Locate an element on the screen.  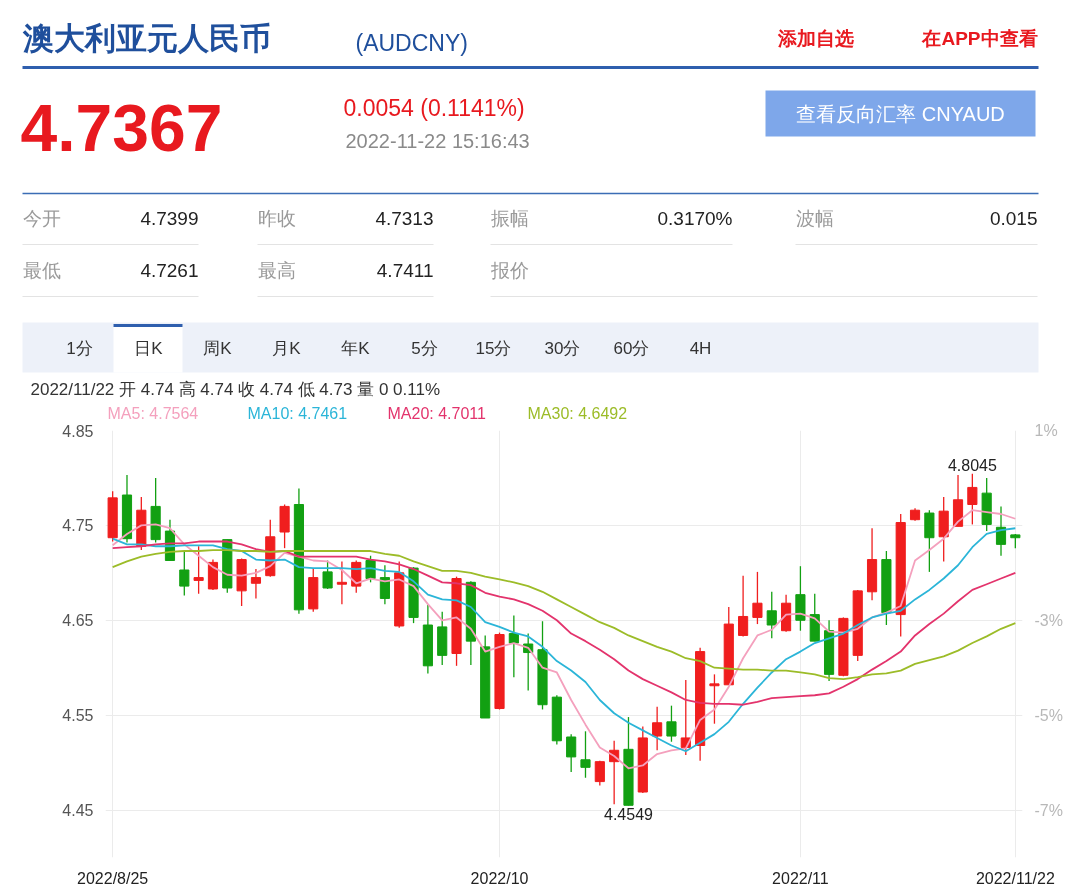
chart-subtitle: (AUDCNY) is located at coordinates (411, 42).